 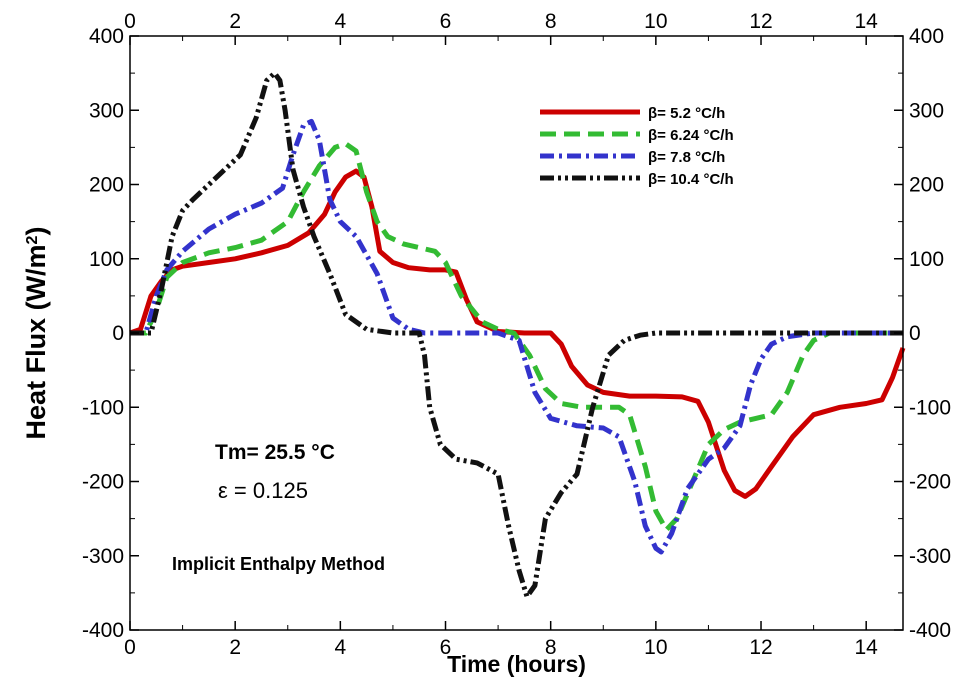 What do you see at coordinates (36, 341) in the screenshot?
I see `y-axis-title-main: Heat Flux (W/m` at bounding box center [36, 341].